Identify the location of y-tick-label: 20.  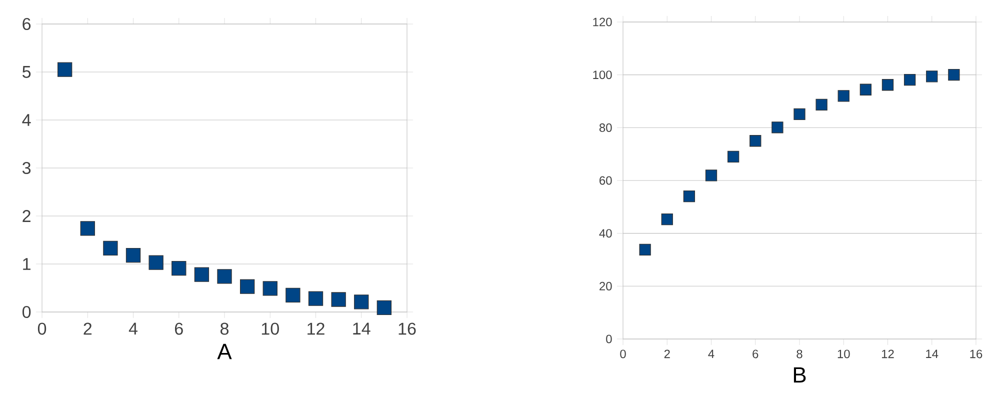
(606, 286).